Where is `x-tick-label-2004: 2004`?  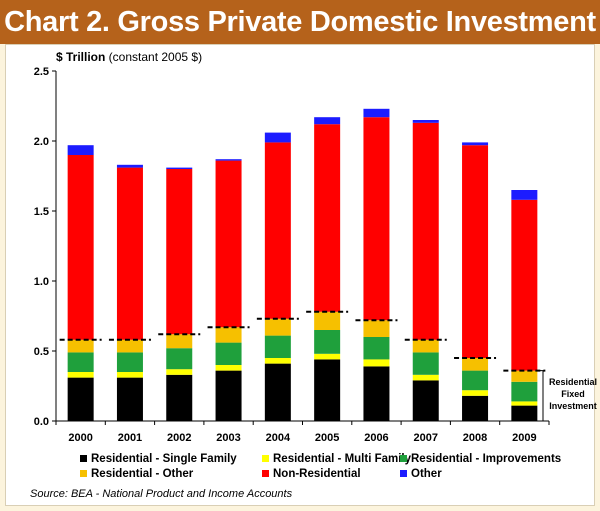 x-tick-label-2004: 2004 is located at coordinates (278, 438).